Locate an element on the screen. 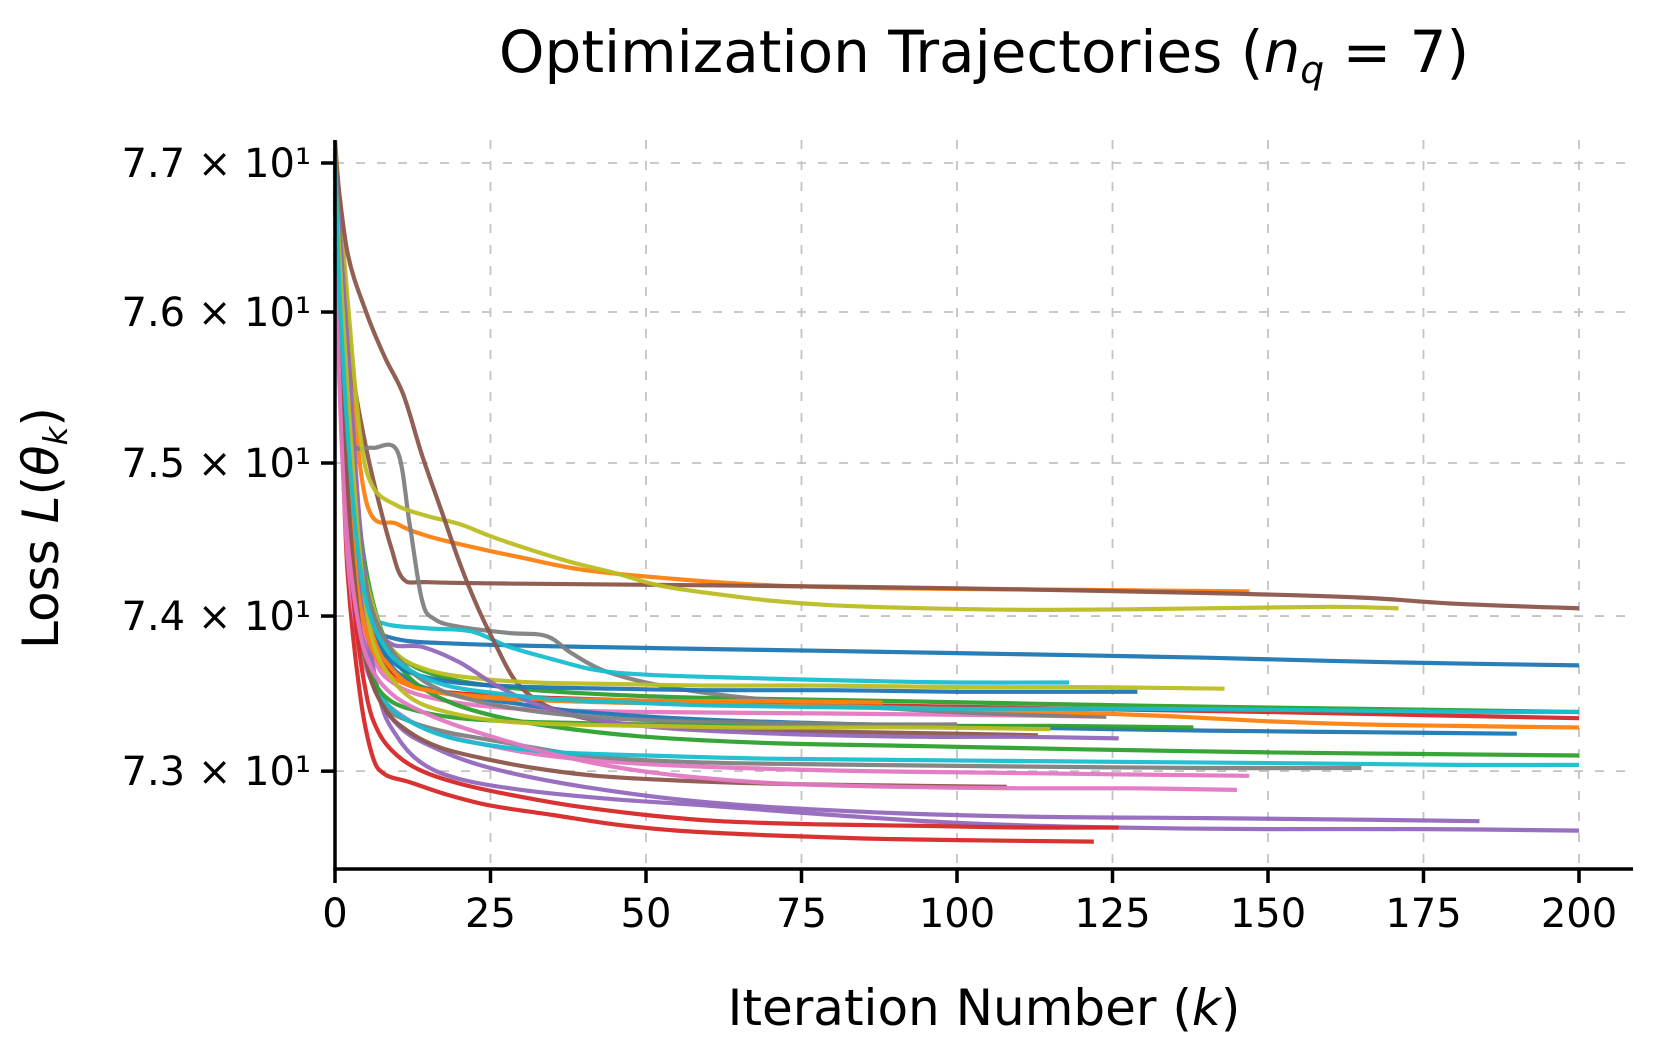 The image size is (1660, 1059). x-tick-label: 50 is located at coordinates (646, 914).